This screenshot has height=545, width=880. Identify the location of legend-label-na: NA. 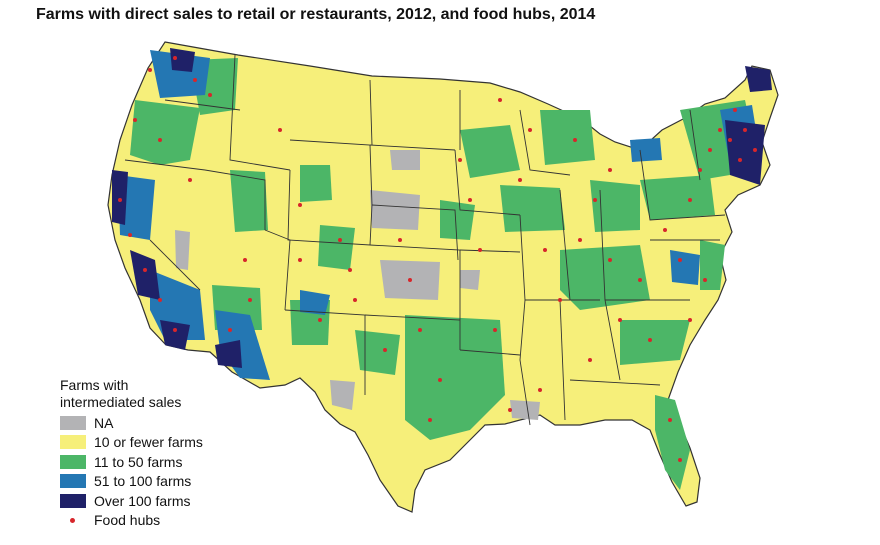
(104, 422).